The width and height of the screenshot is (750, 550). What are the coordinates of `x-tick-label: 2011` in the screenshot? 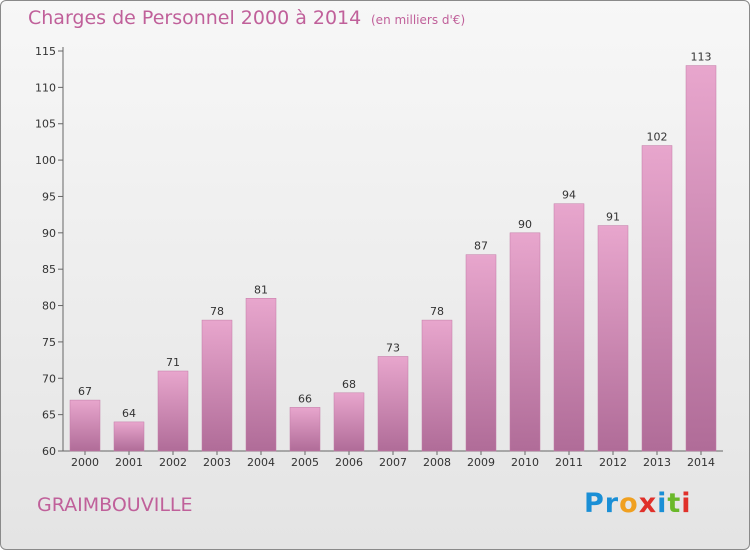 It's located at (569, 462).